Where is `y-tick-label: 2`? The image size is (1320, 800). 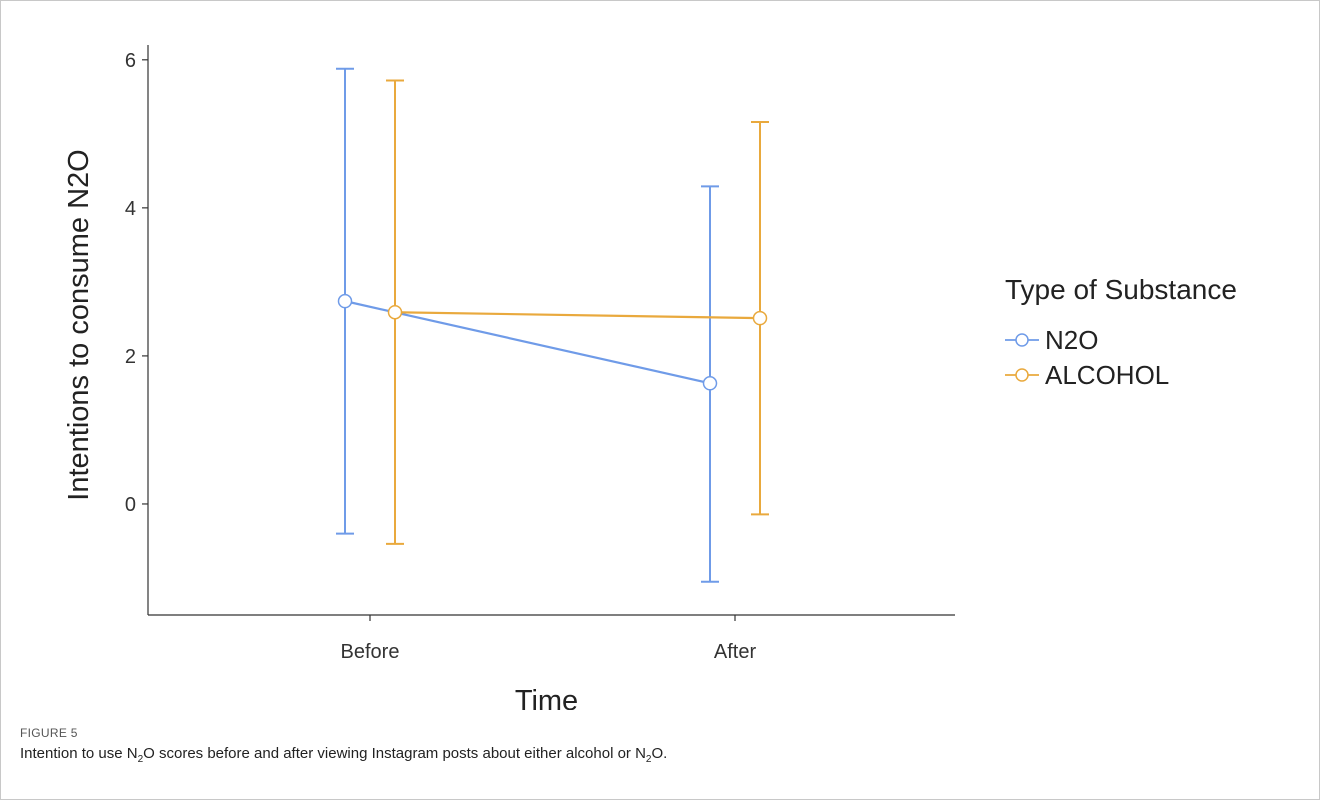
y-tick-label: 2 is located at coordinates (130, 357).